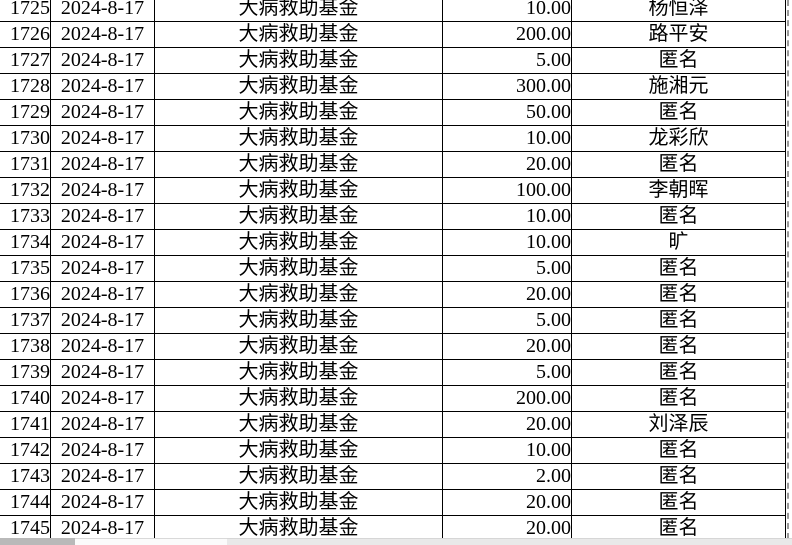  I want to click on cell-row-number: 1732, so click(25, 190).